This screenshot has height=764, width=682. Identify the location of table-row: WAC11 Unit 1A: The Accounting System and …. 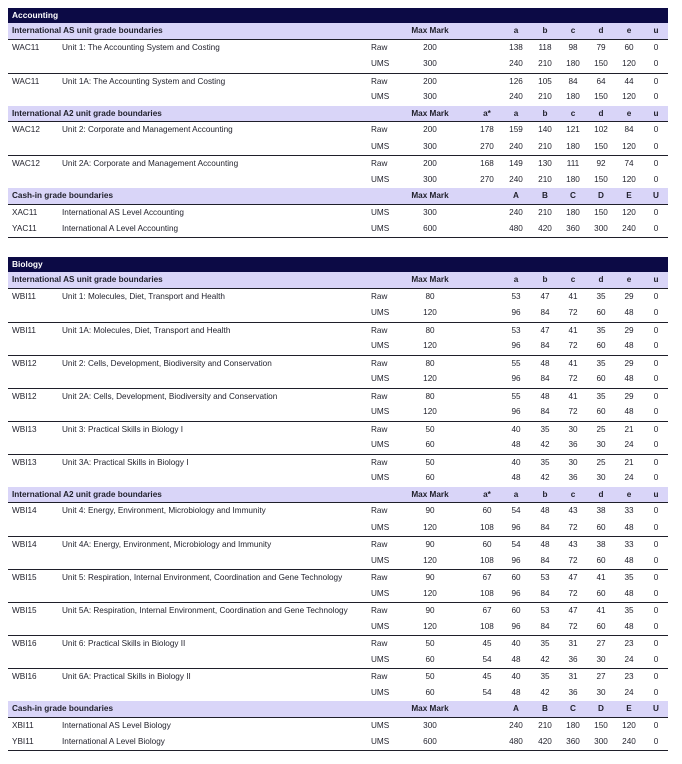
(338, 81).